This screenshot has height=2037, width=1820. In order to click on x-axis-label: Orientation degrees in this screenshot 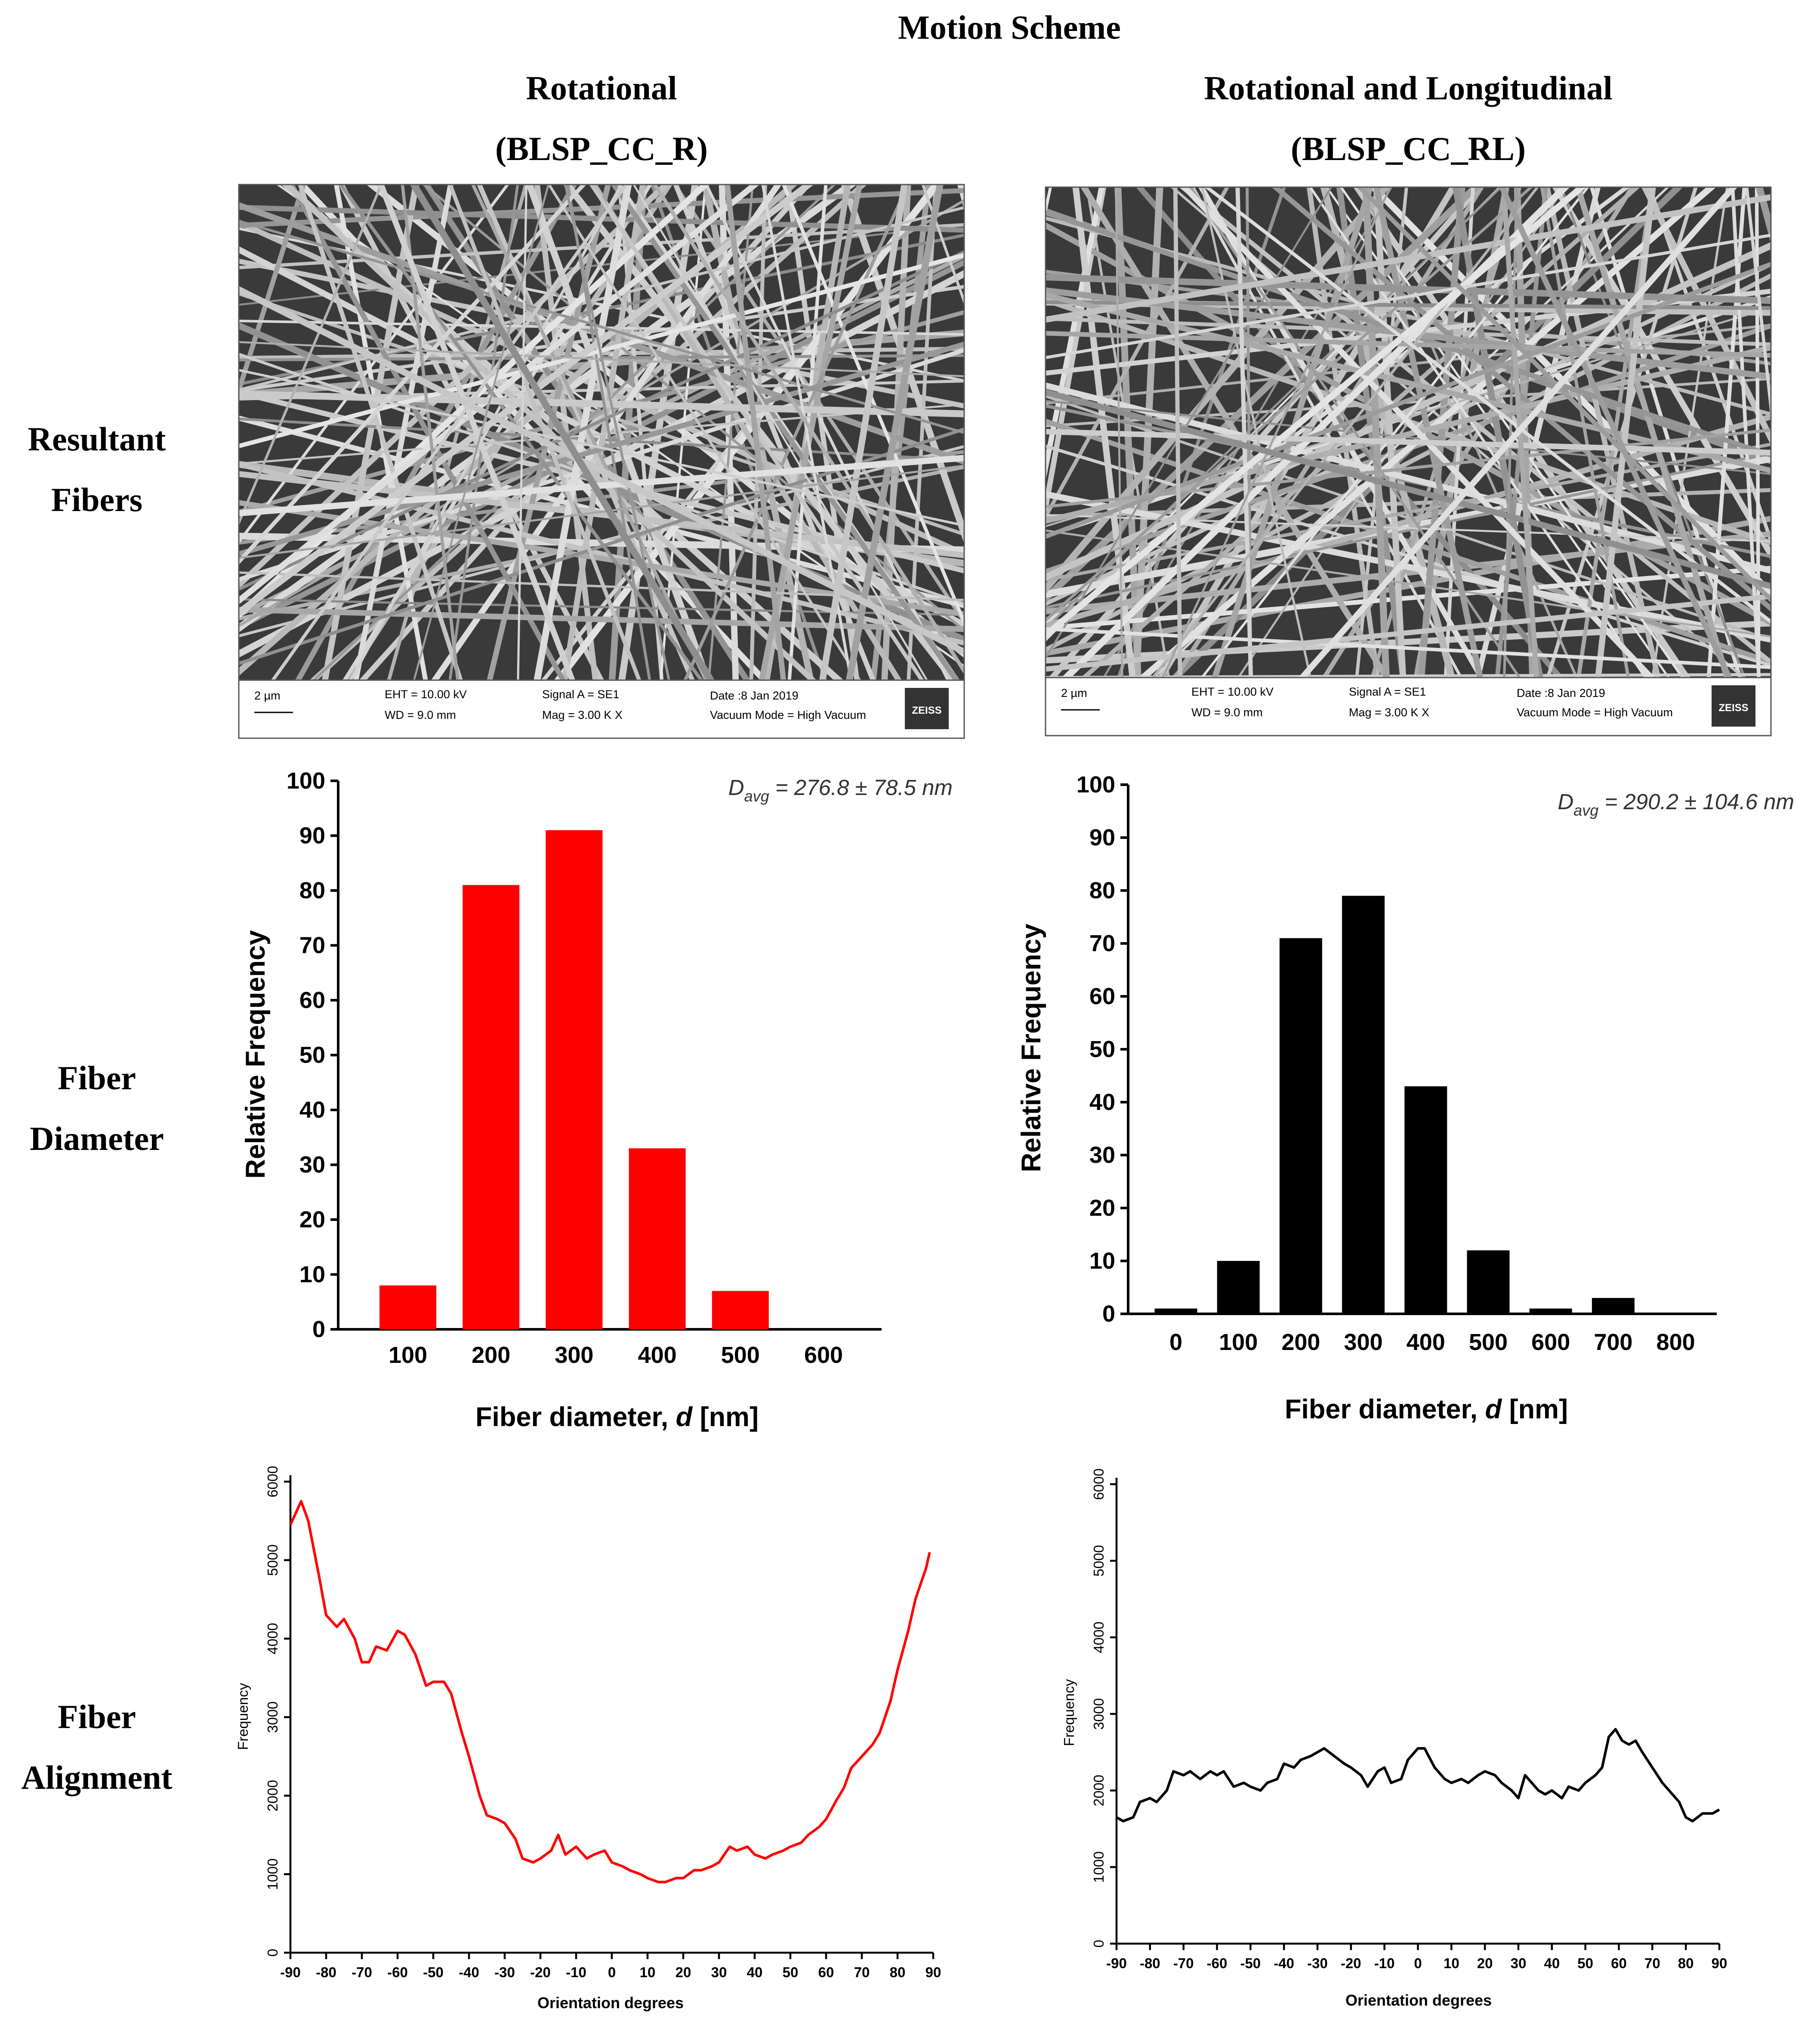, I will do `click(611, 2003)`.